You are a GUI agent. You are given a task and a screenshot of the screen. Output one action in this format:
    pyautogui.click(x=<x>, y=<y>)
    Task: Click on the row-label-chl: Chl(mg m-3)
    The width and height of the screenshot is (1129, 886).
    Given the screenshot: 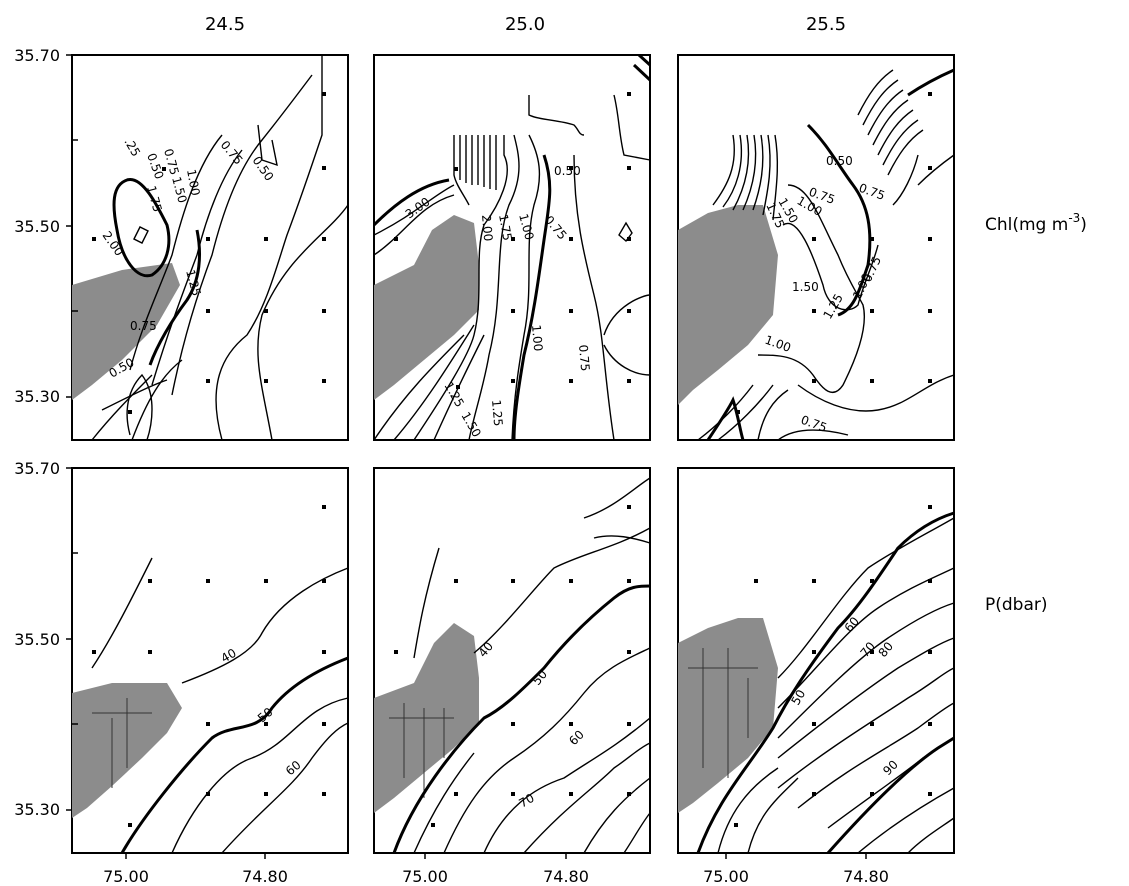 What is the action you would take?
    pyautogui.click(x=1036, y=223)
    